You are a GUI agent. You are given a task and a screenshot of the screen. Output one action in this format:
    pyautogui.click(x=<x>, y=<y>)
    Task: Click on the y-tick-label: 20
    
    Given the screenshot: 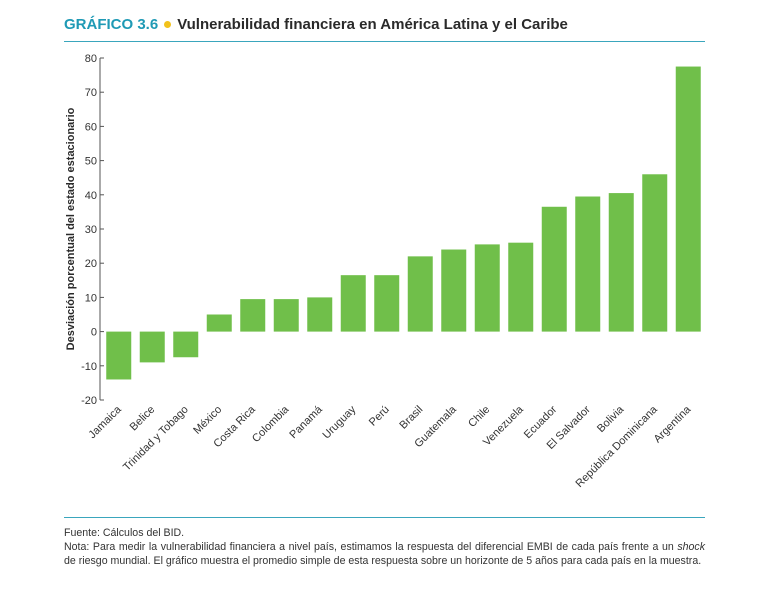 What is the action you would take?
    pyautogui.click(x=91, y=264)
    